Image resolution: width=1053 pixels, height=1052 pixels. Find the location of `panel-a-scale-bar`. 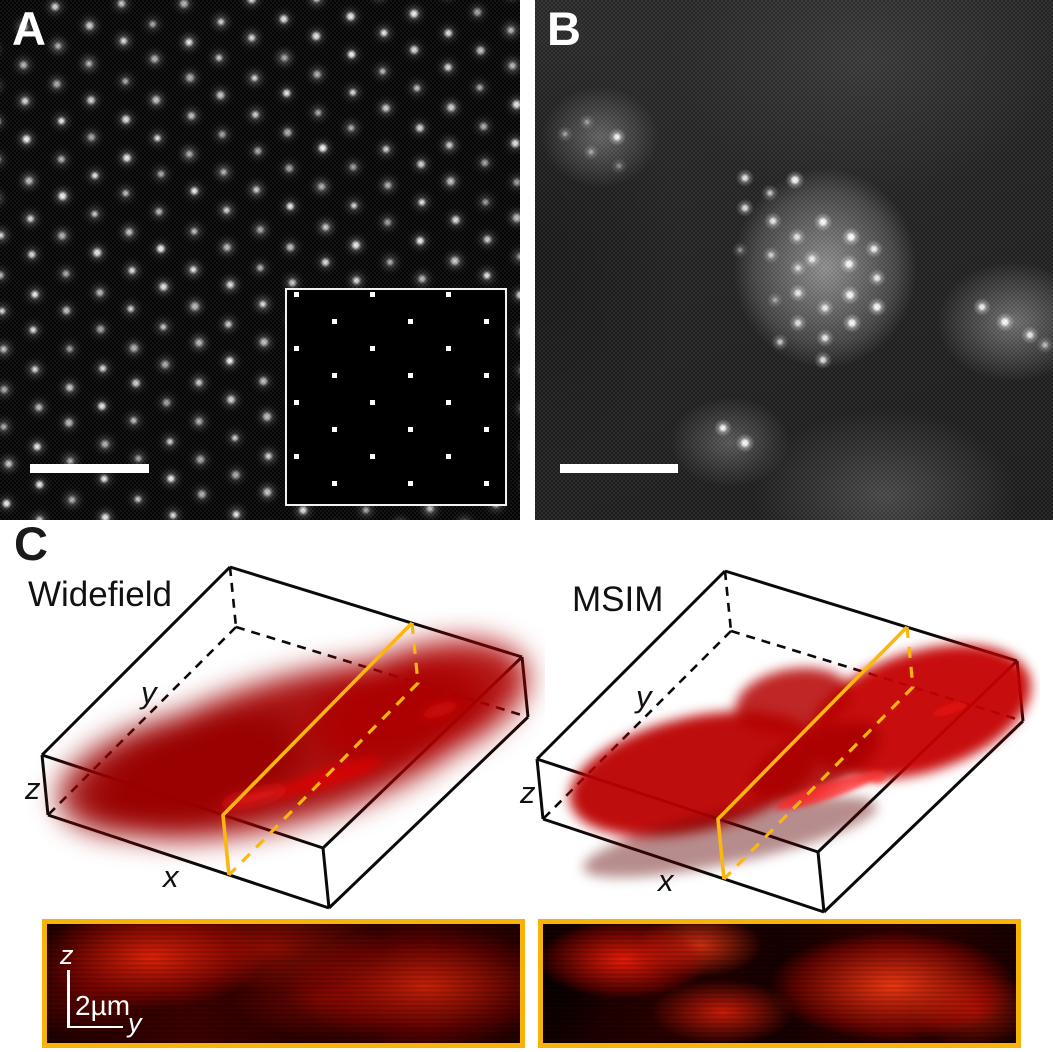

panel-a-scale-bar is located at coordinates (89, 468).